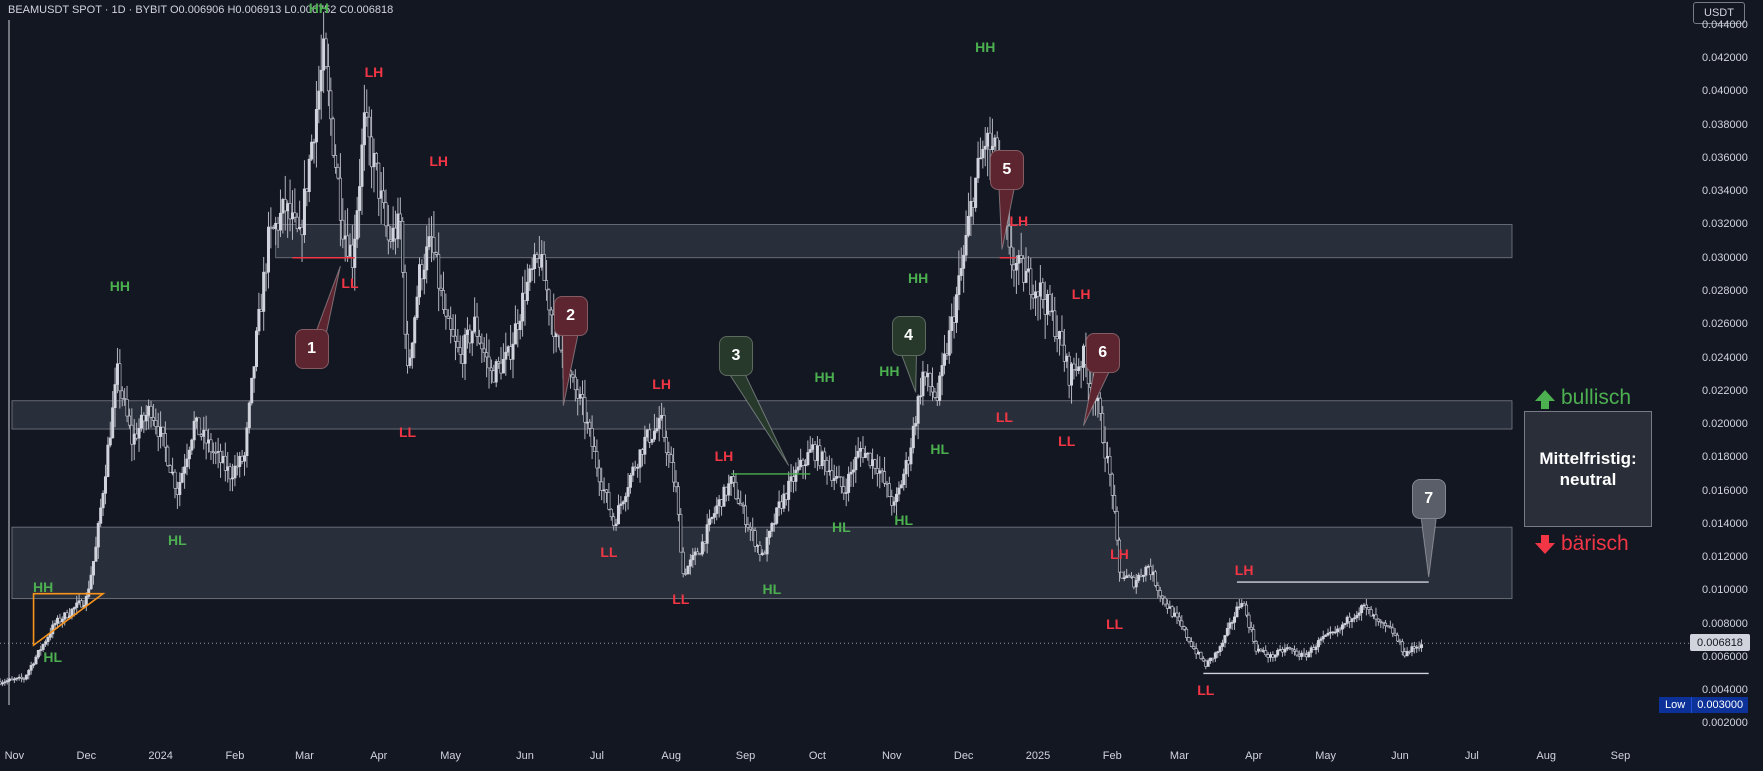 This screenshot has height=771, width=1763. What do you see at coordinates (1725, 191) in the screenshot?
I see `y-tick-label: 0.034000` at bounding box center [1725, 191].